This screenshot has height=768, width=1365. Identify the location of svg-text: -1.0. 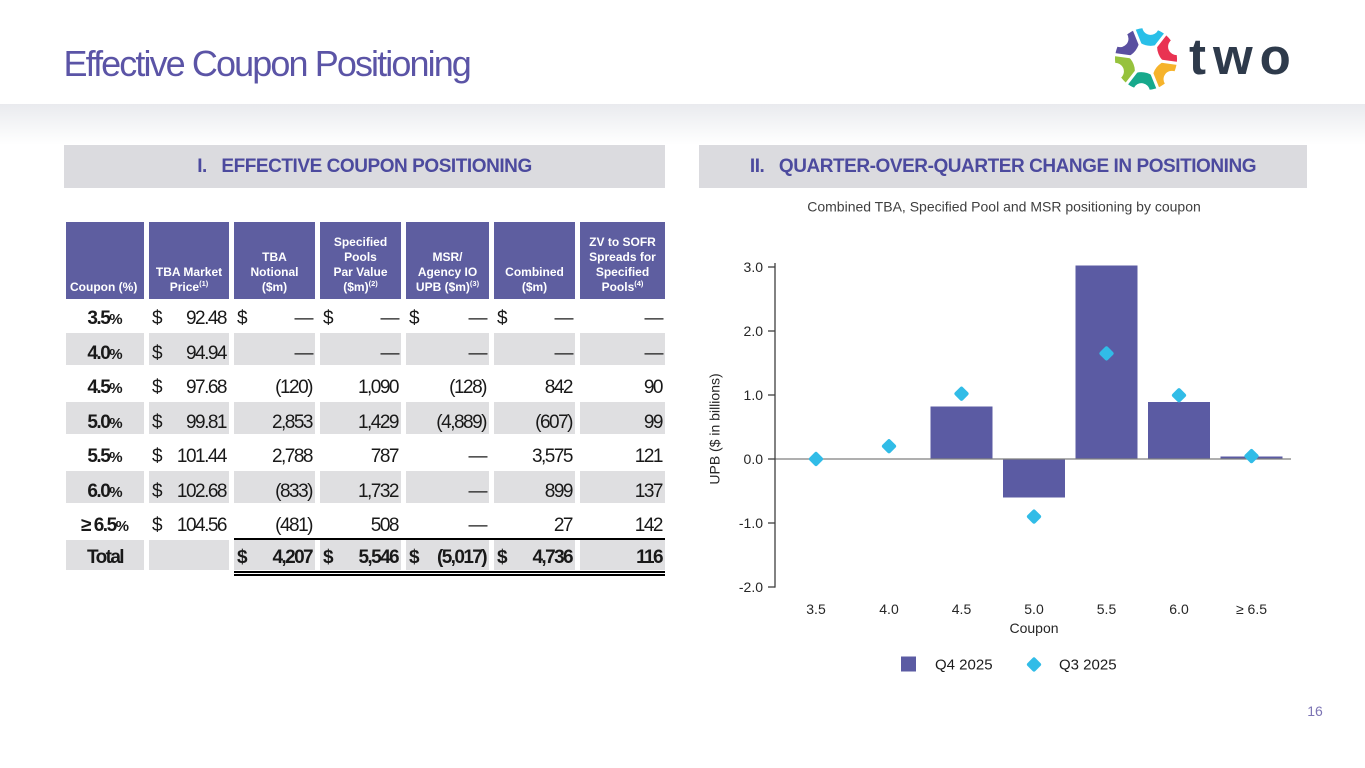
(751, 523).